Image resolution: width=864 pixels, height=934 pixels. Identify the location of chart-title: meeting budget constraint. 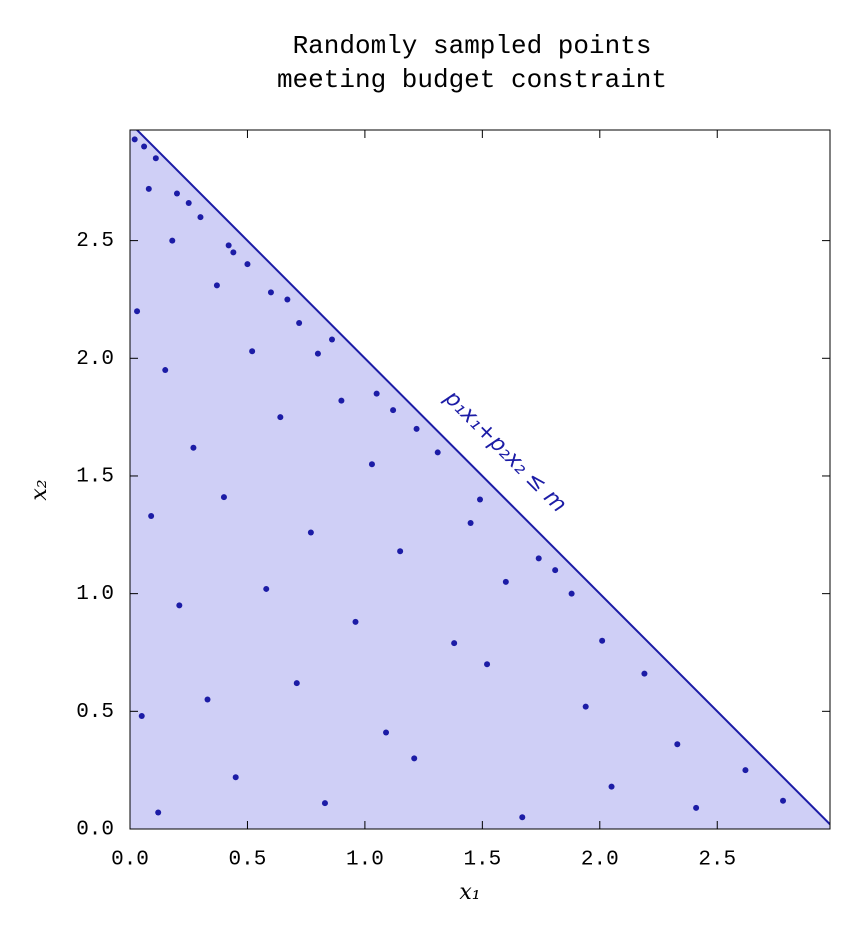
(472, 80).